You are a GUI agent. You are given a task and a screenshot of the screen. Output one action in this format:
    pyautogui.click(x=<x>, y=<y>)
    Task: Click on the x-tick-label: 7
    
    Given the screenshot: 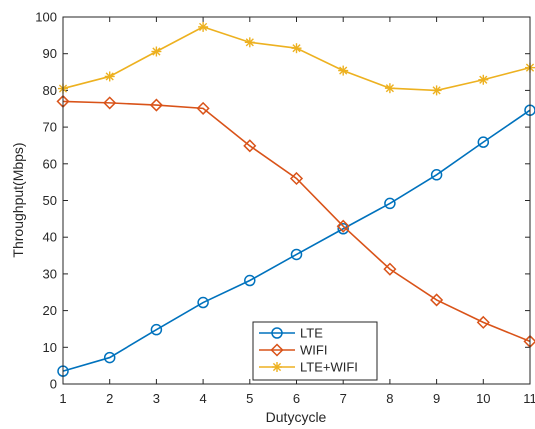 What is the action you would take?
    pyautogui.click(x=343, y=398)
    